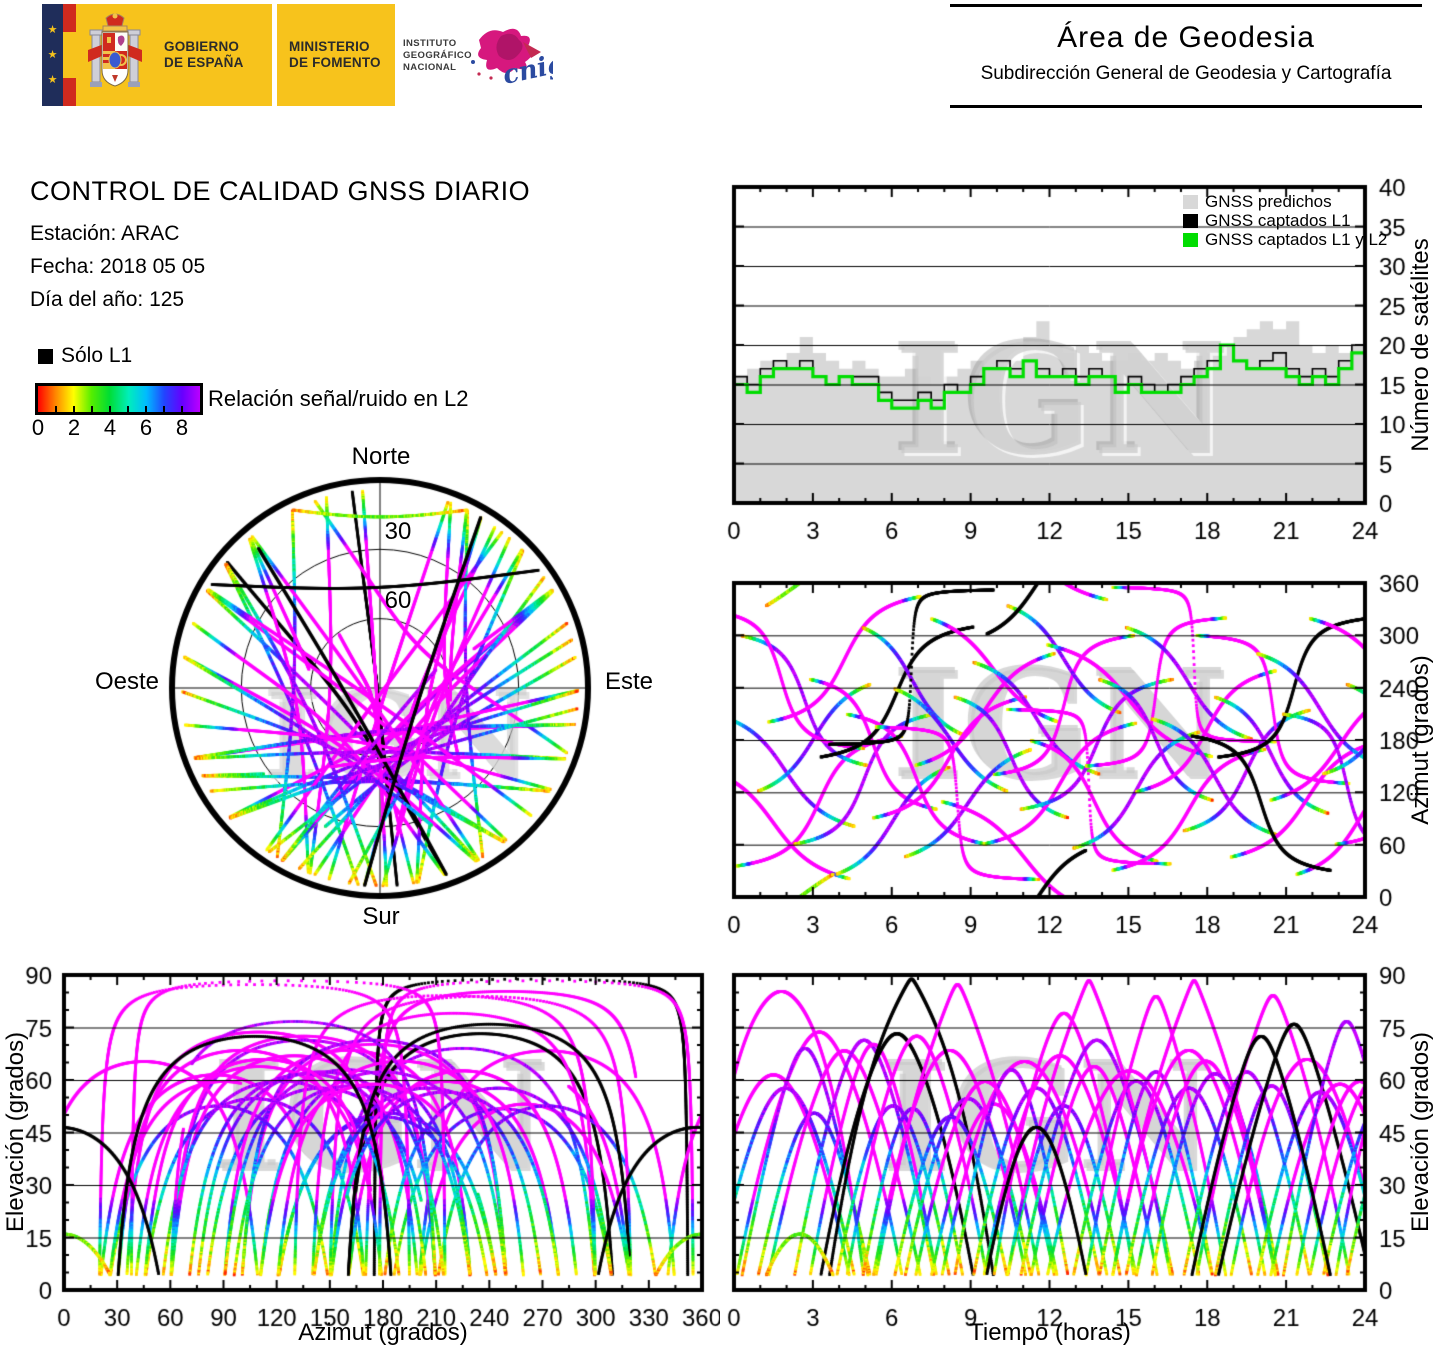 The image size is (1445, 1350). I want to click on instituto-text: INSTITUTO GEOGRÁFICO NACIONAL, so click(437, 56).